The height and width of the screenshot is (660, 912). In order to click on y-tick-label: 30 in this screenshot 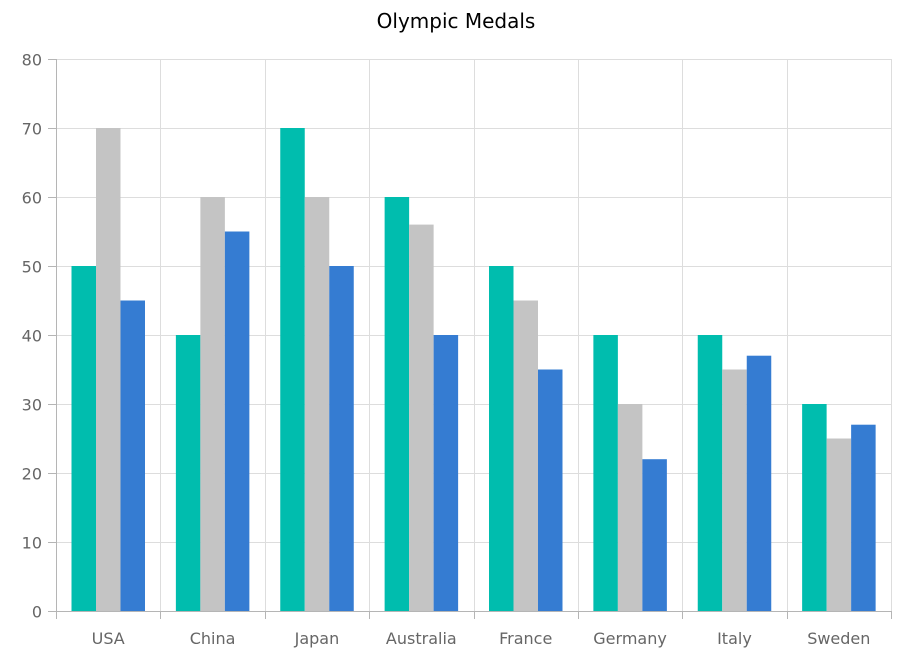, I will do `click(32, 405)`.